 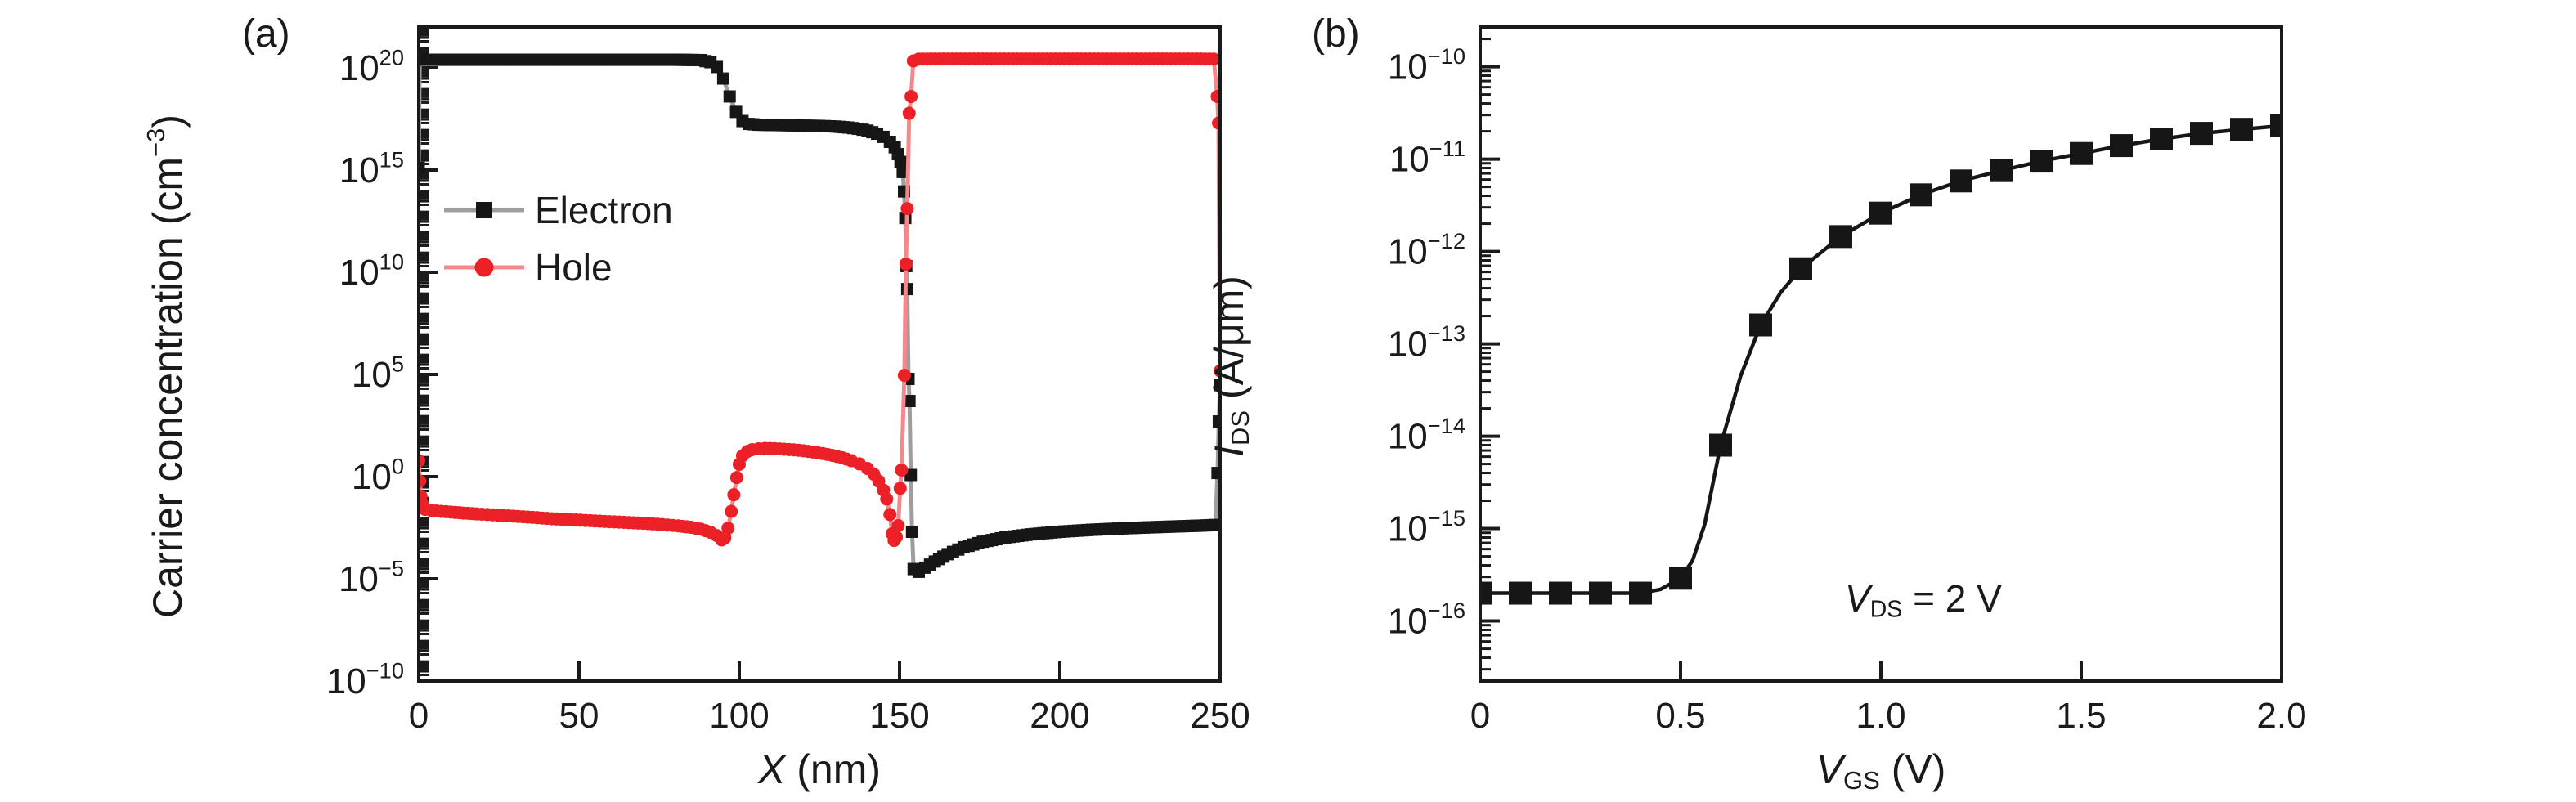 What do you see at coordinates (1426, 620) in the screenshot?
I see `svg-text: 10−16` at bounding box center [1426, 620].